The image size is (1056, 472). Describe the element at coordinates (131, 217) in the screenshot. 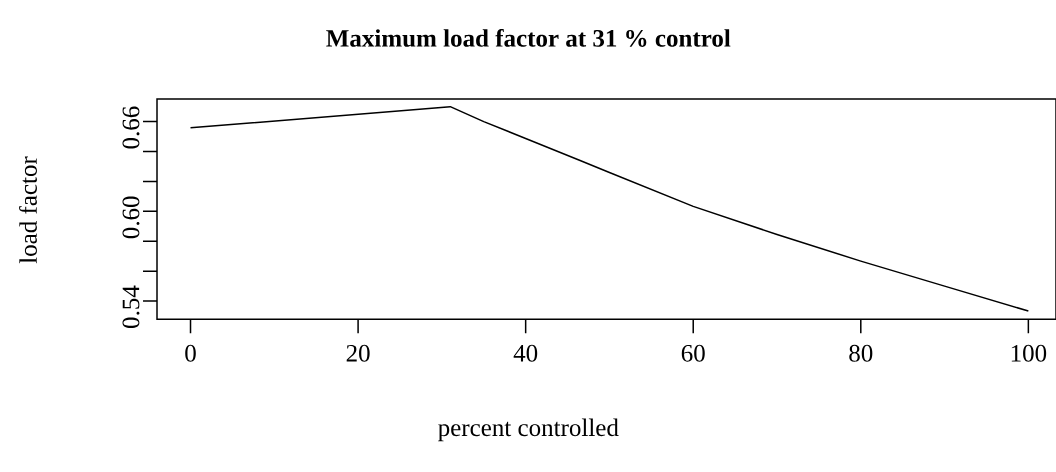

I see `y-tick-label: 0.60` at that location.